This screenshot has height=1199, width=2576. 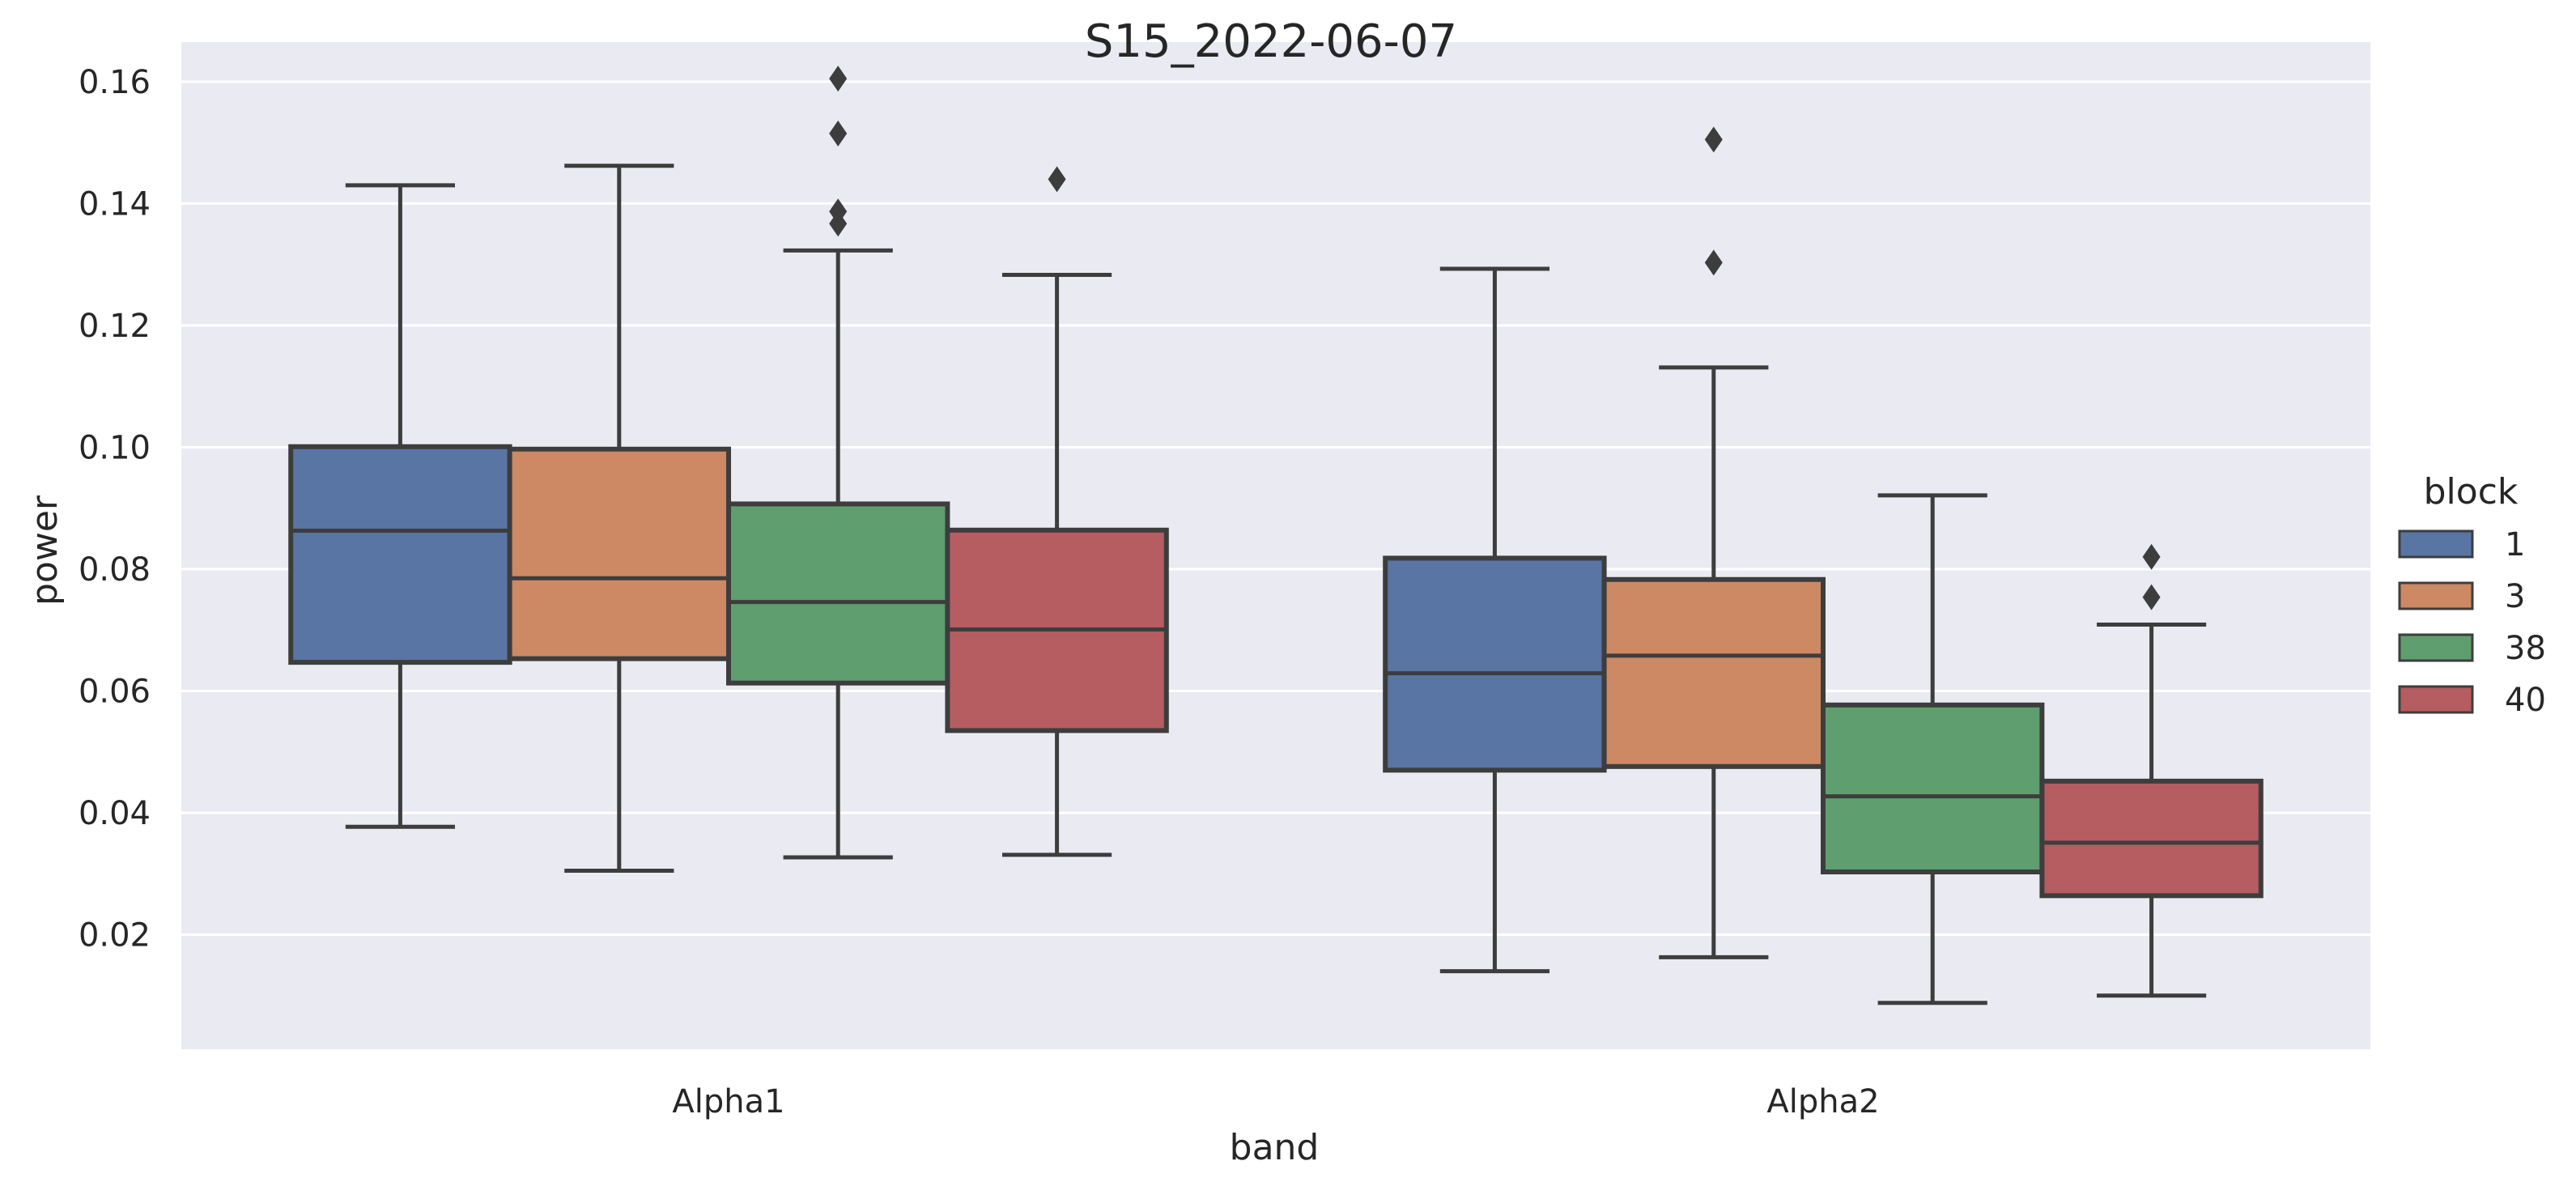 I want to click on box-1-Alpha2, so click(x=1495, y=620).